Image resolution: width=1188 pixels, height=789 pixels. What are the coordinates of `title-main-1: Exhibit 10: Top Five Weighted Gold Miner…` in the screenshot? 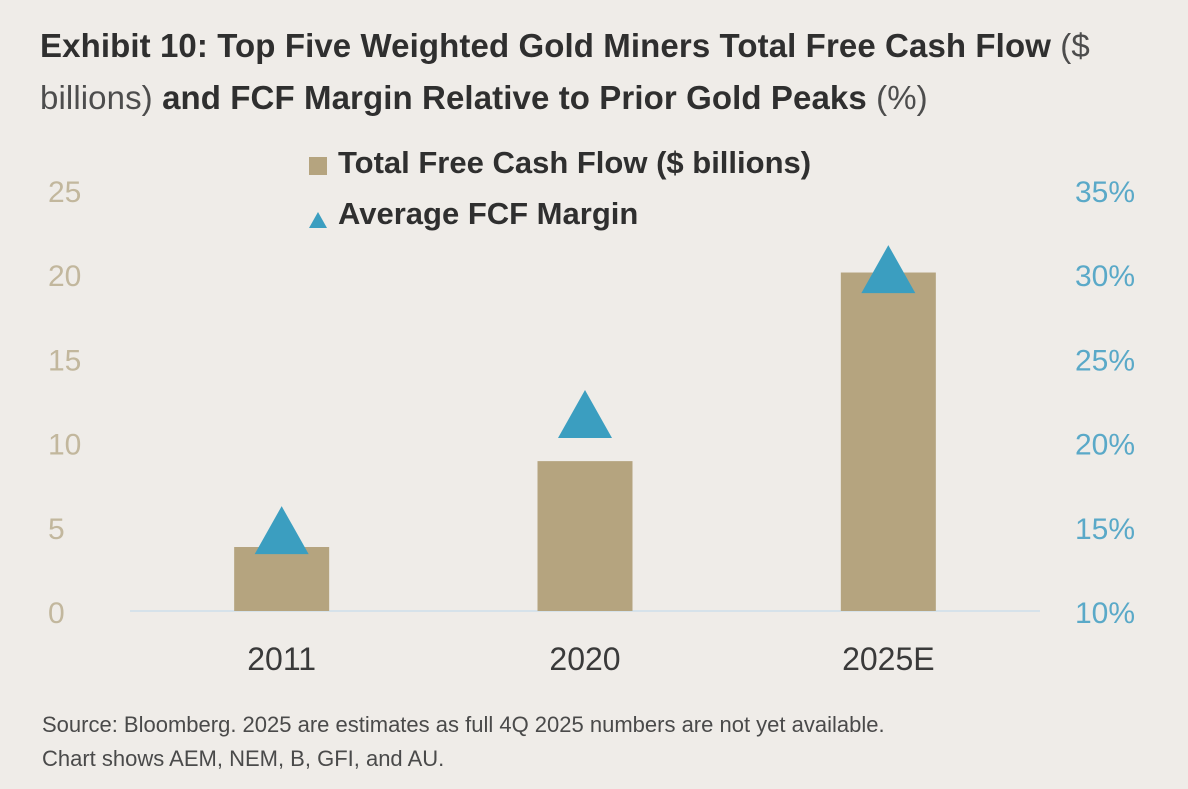 It's located at (545, 45).